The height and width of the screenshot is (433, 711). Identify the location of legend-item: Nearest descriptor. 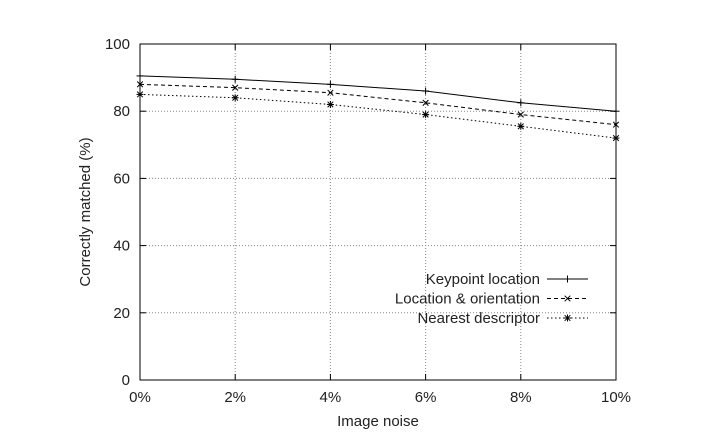
(502, 318).